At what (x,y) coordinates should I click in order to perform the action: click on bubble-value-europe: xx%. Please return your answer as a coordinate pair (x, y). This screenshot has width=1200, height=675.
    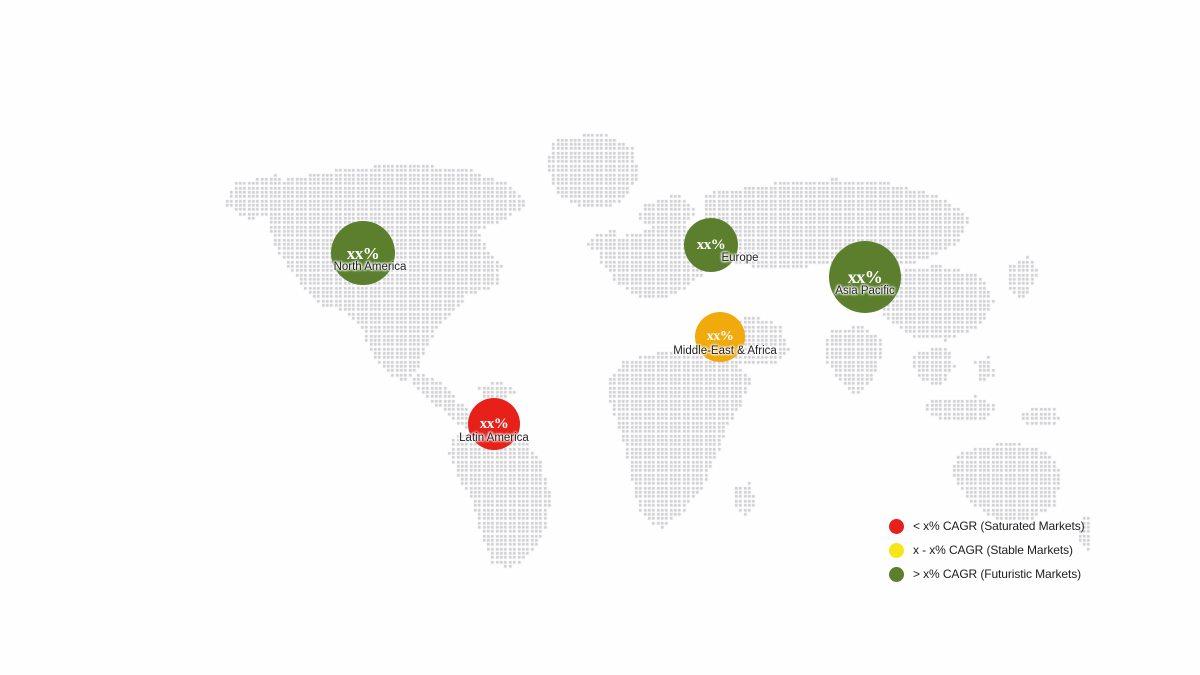
    Looking at the image, I should click on (711, 244).